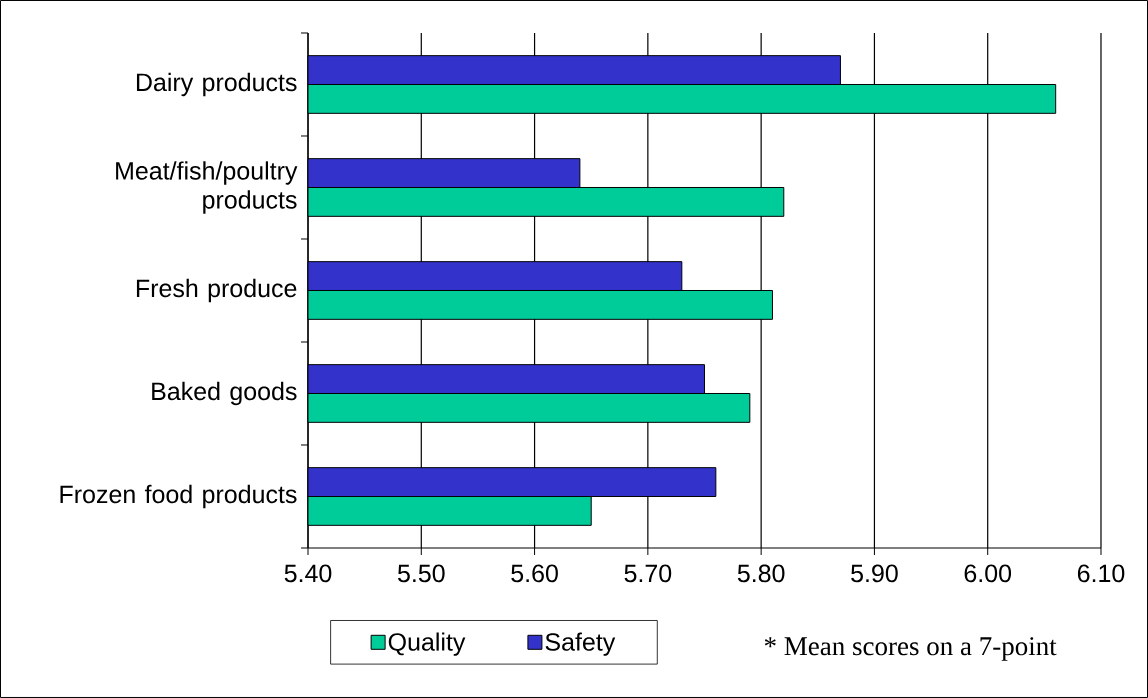 Image resolution: width=1148 pixels, height=698 pixels. Describe the element at coordinates (988, 573) in the screenshot. I see `x-tick-label: 6.00` at that location.